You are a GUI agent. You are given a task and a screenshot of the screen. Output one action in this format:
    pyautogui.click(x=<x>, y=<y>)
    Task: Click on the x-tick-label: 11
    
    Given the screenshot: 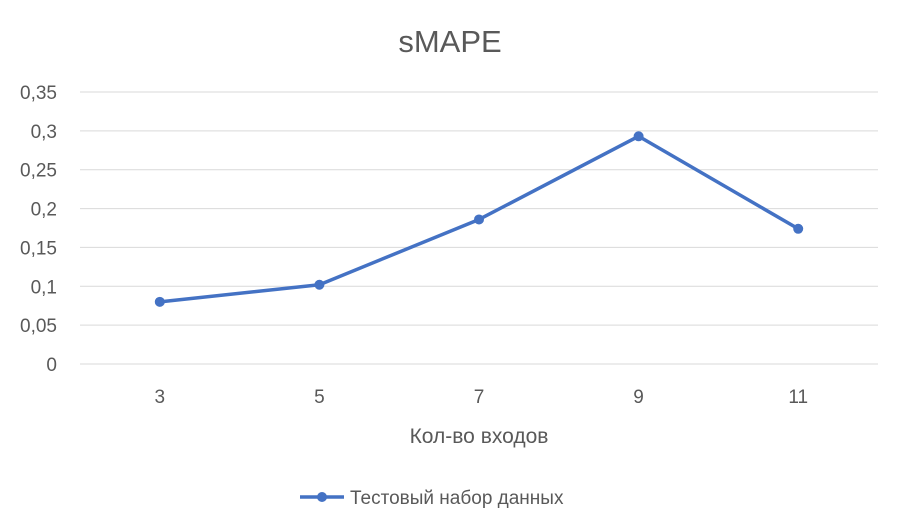 What is the action you would take?
    pyautogui.click(x=798, y=397)
    